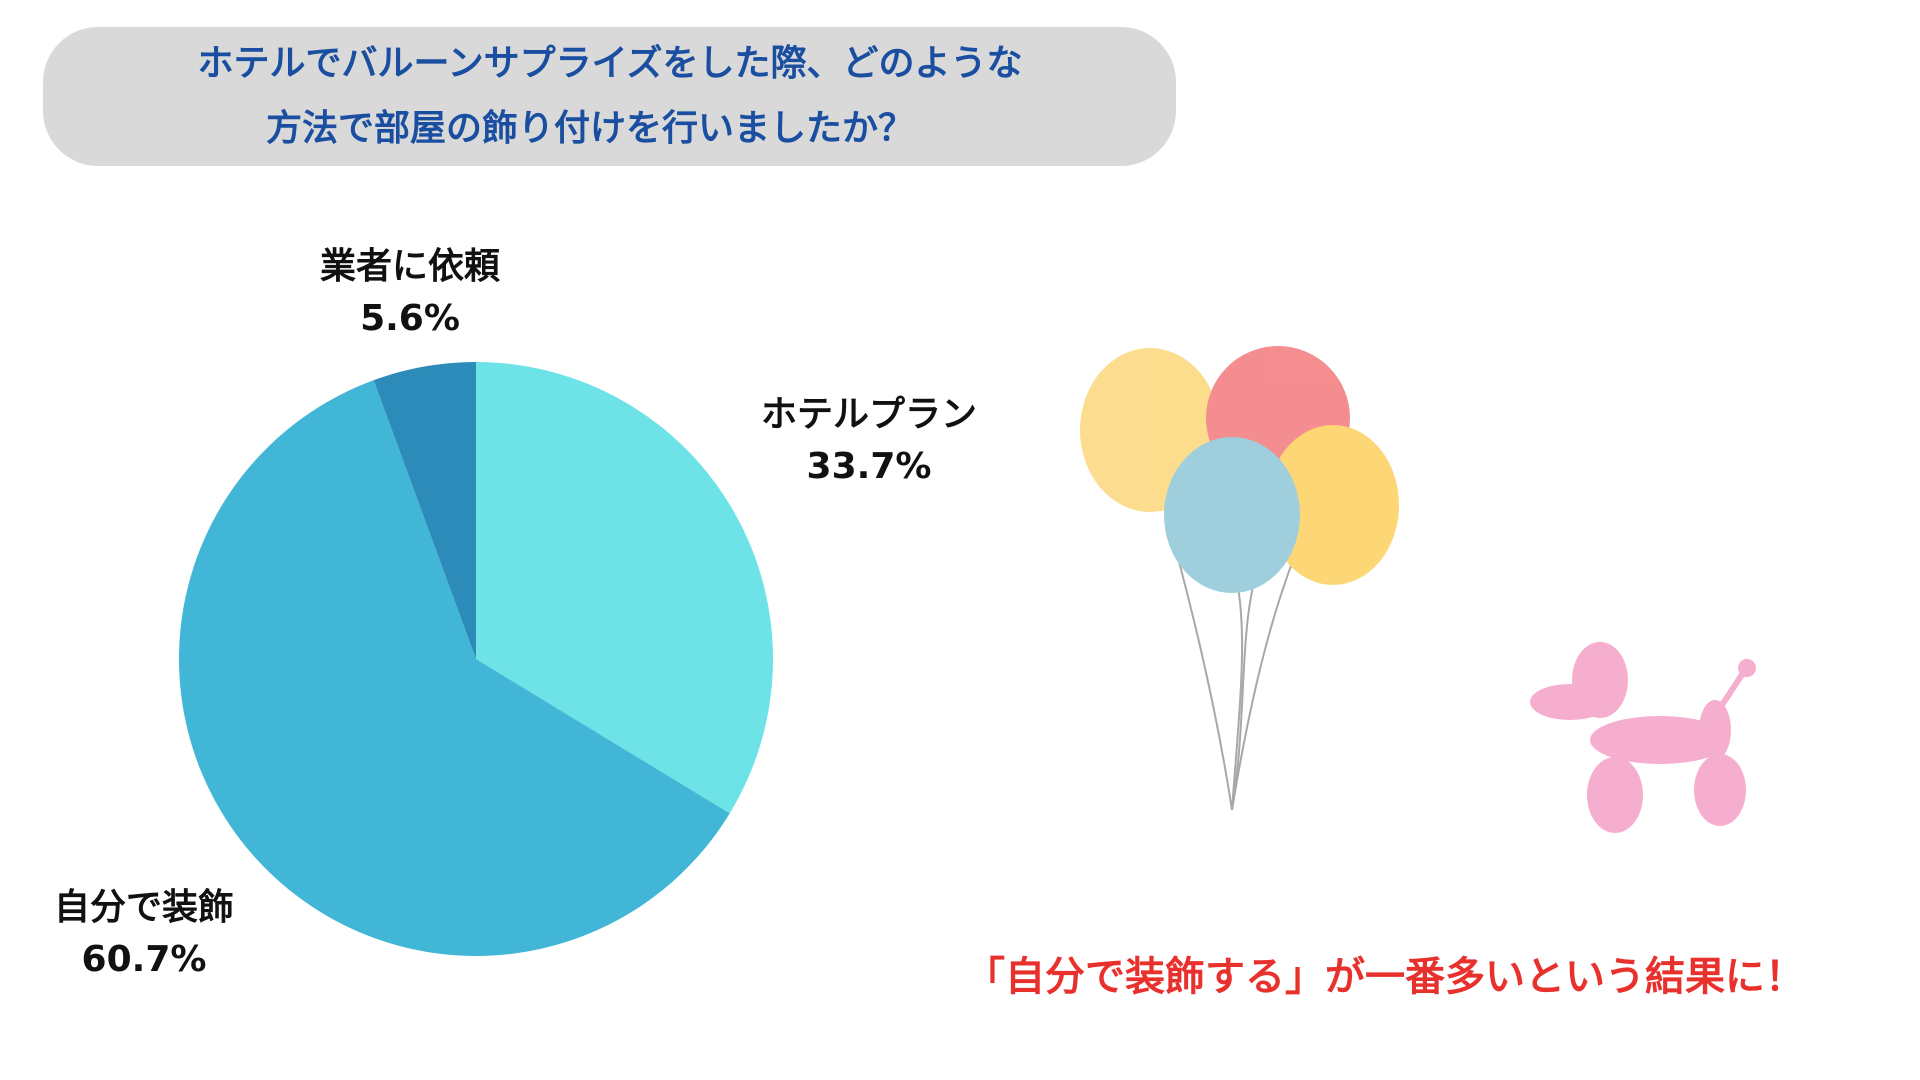 The height and width of the screenshot is (1080, 1920). I want to click on slice-category-label: 自分で装飾, so click(144, 907).